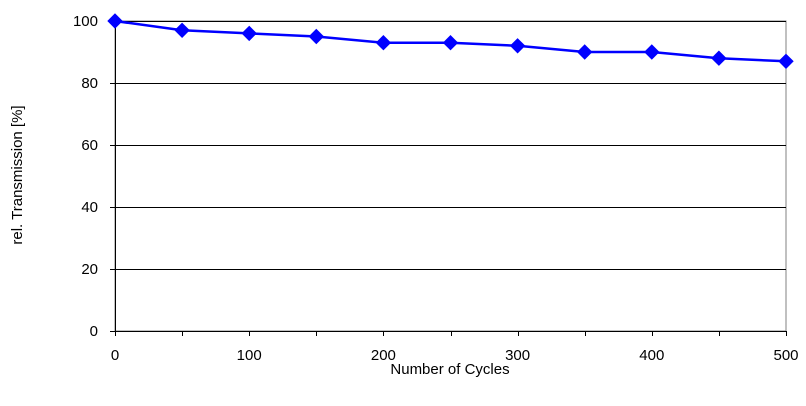 The height and width of the screenshot is (406, 806). Describe the element at coordinates (455, 355) in the screenshot. I see `x-tick-labels: 0 100 200 300 400 500` at that location.